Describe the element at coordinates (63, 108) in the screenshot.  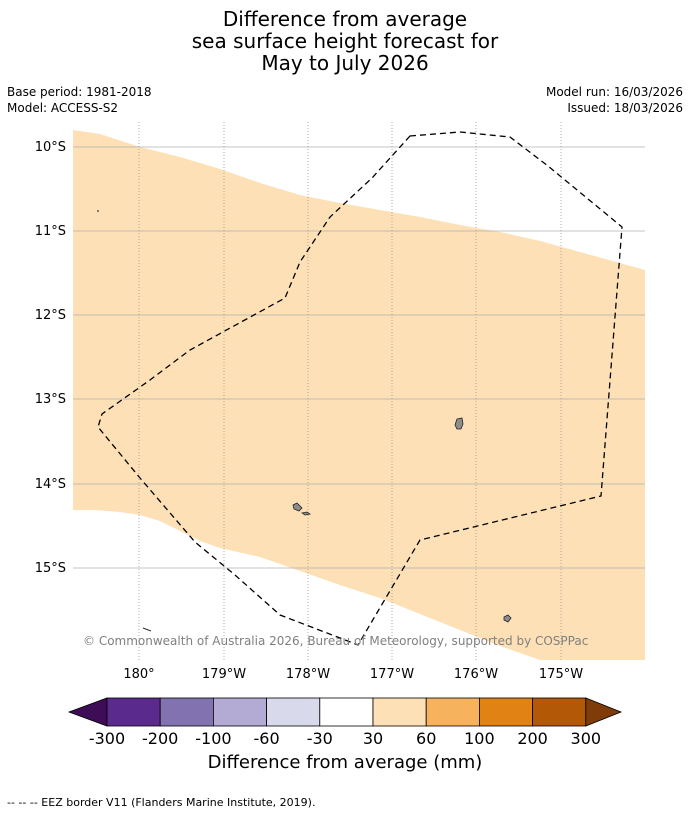
I see `model-name: Model: ACCESS-S2` at that location.